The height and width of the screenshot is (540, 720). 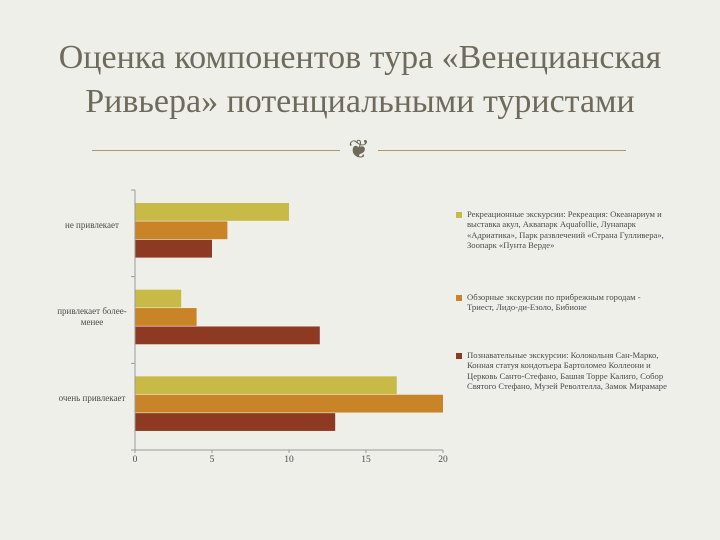 I want to click on x-tick-label: 10, so click(x=289, y=460).